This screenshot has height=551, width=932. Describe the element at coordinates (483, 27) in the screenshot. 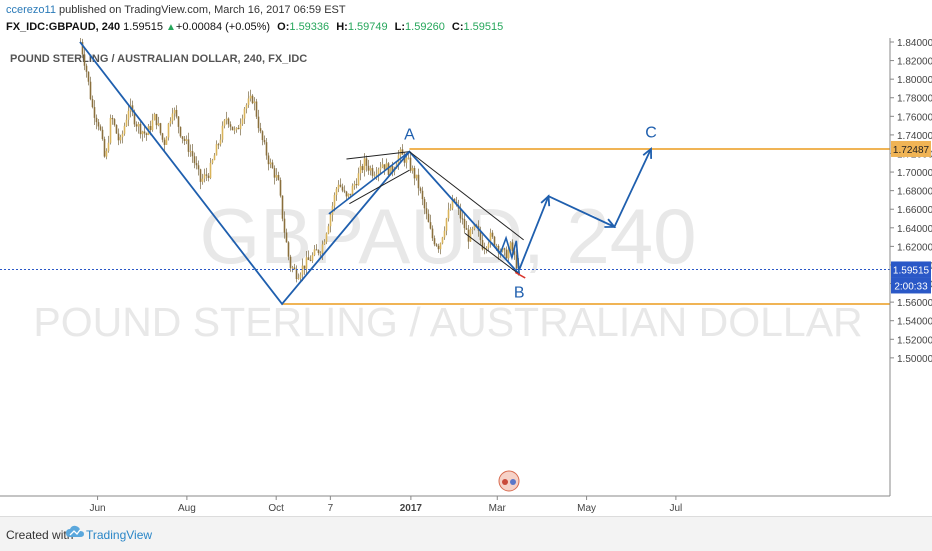

I see `close-value: 1.59515` at that location.